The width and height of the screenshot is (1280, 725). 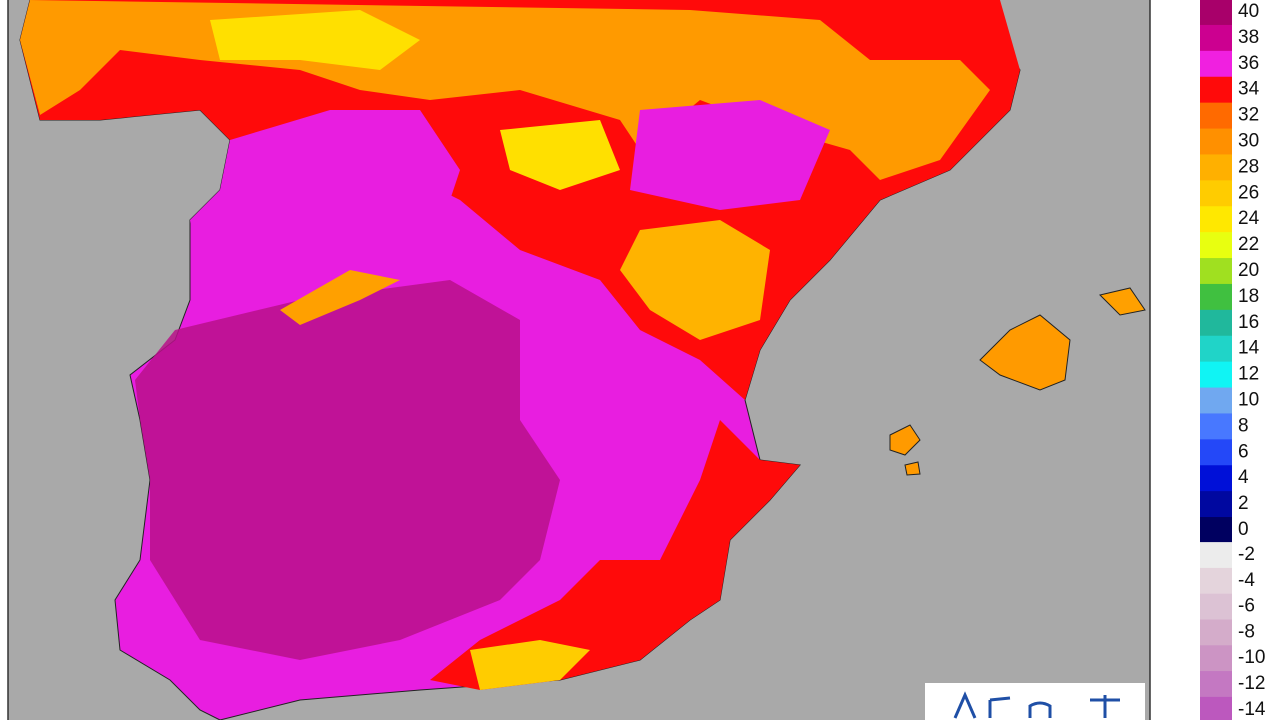 I want to click on coast-red, so click(x=615, y=555).